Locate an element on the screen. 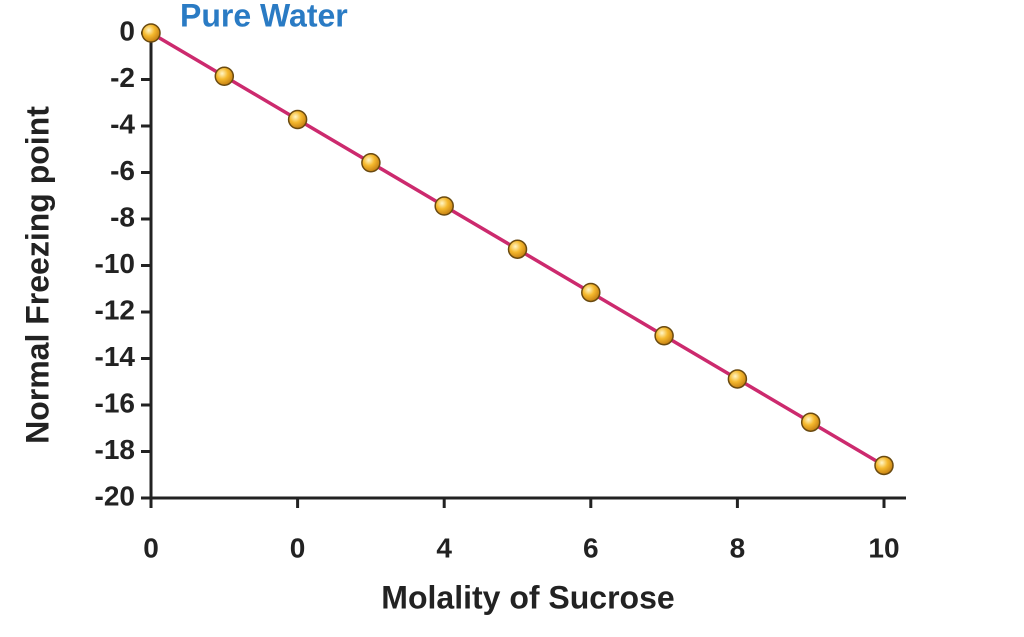 The image size is (1024, 637). y-tick-label: -10 is located at coordinates (115, 263).